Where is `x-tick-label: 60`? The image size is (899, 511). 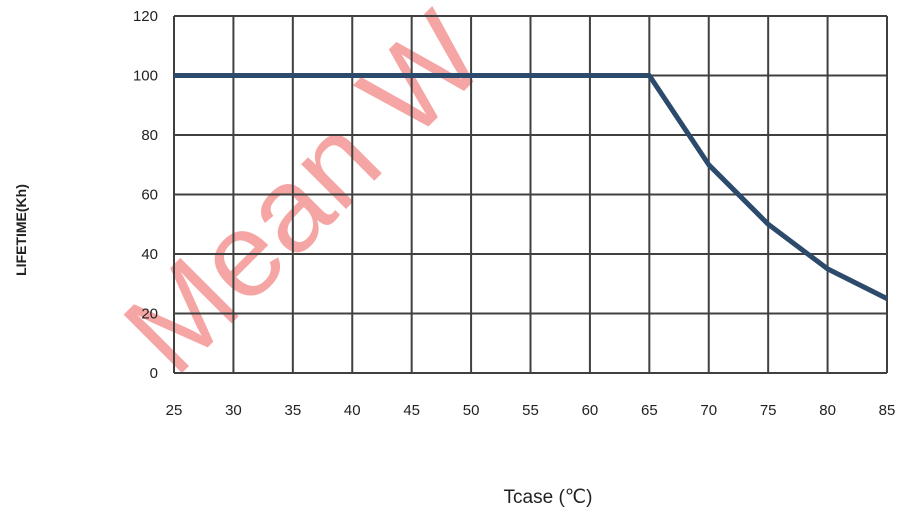
x-tick-label: 60 is located at coordinates (590, 410).